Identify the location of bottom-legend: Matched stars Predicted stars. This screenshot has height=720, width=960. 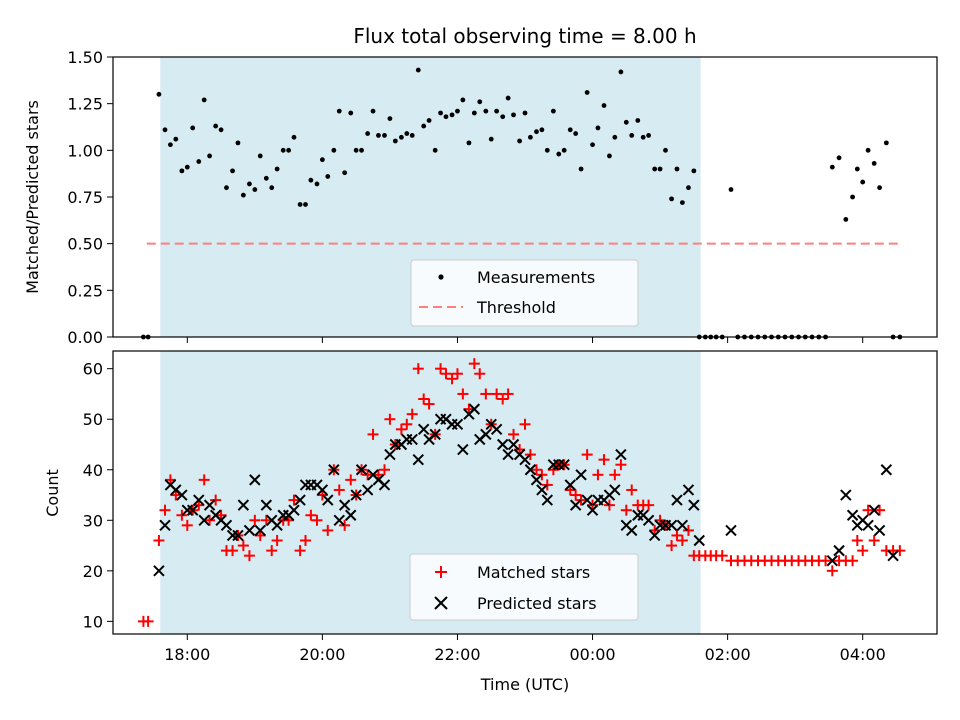
(524, 587).